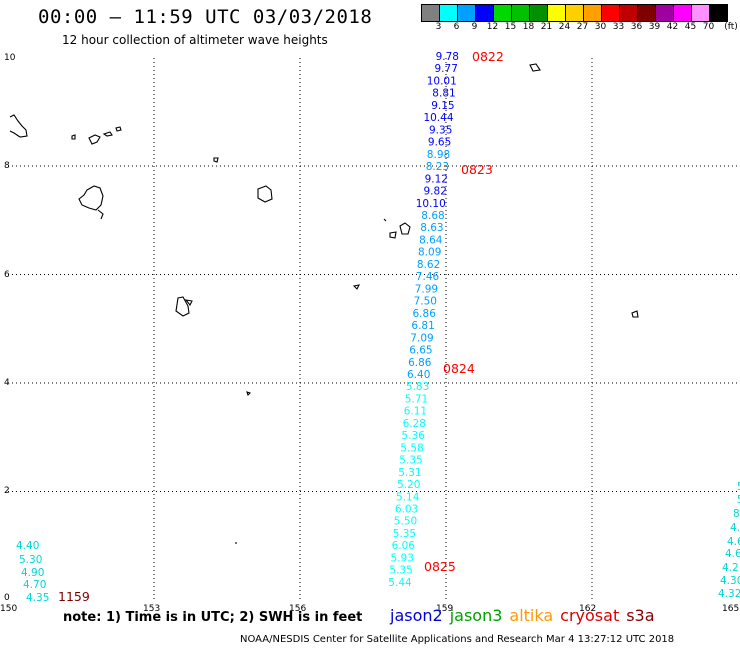  I want to click on lon-label: 159, so click(444, 609).